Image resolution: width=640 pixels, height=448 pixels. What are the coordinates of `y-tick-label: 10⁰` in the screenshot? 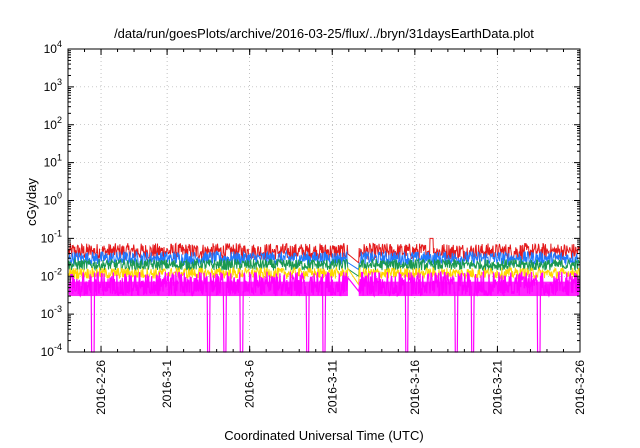 It's located at (53, 199).